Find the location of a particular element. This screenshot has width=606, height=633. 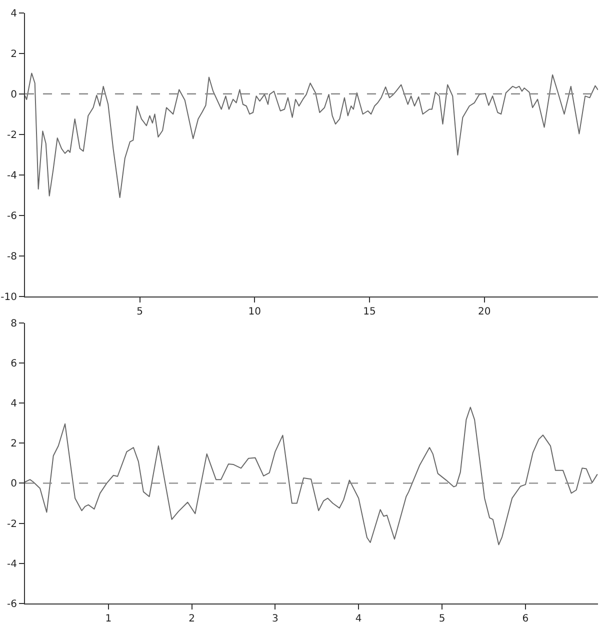

y-tick-label: 8 is located at coordinates (13, 324).